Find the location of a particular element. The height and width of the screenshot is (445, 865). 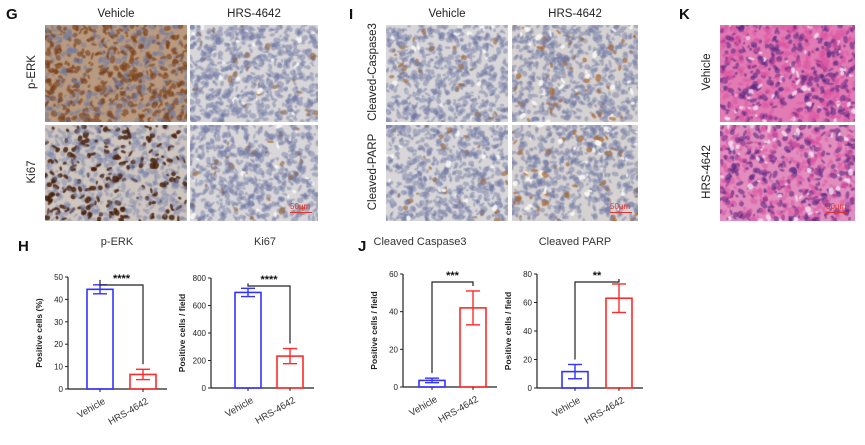

y-tick-label: 80 is located at coordinates (527, 274).